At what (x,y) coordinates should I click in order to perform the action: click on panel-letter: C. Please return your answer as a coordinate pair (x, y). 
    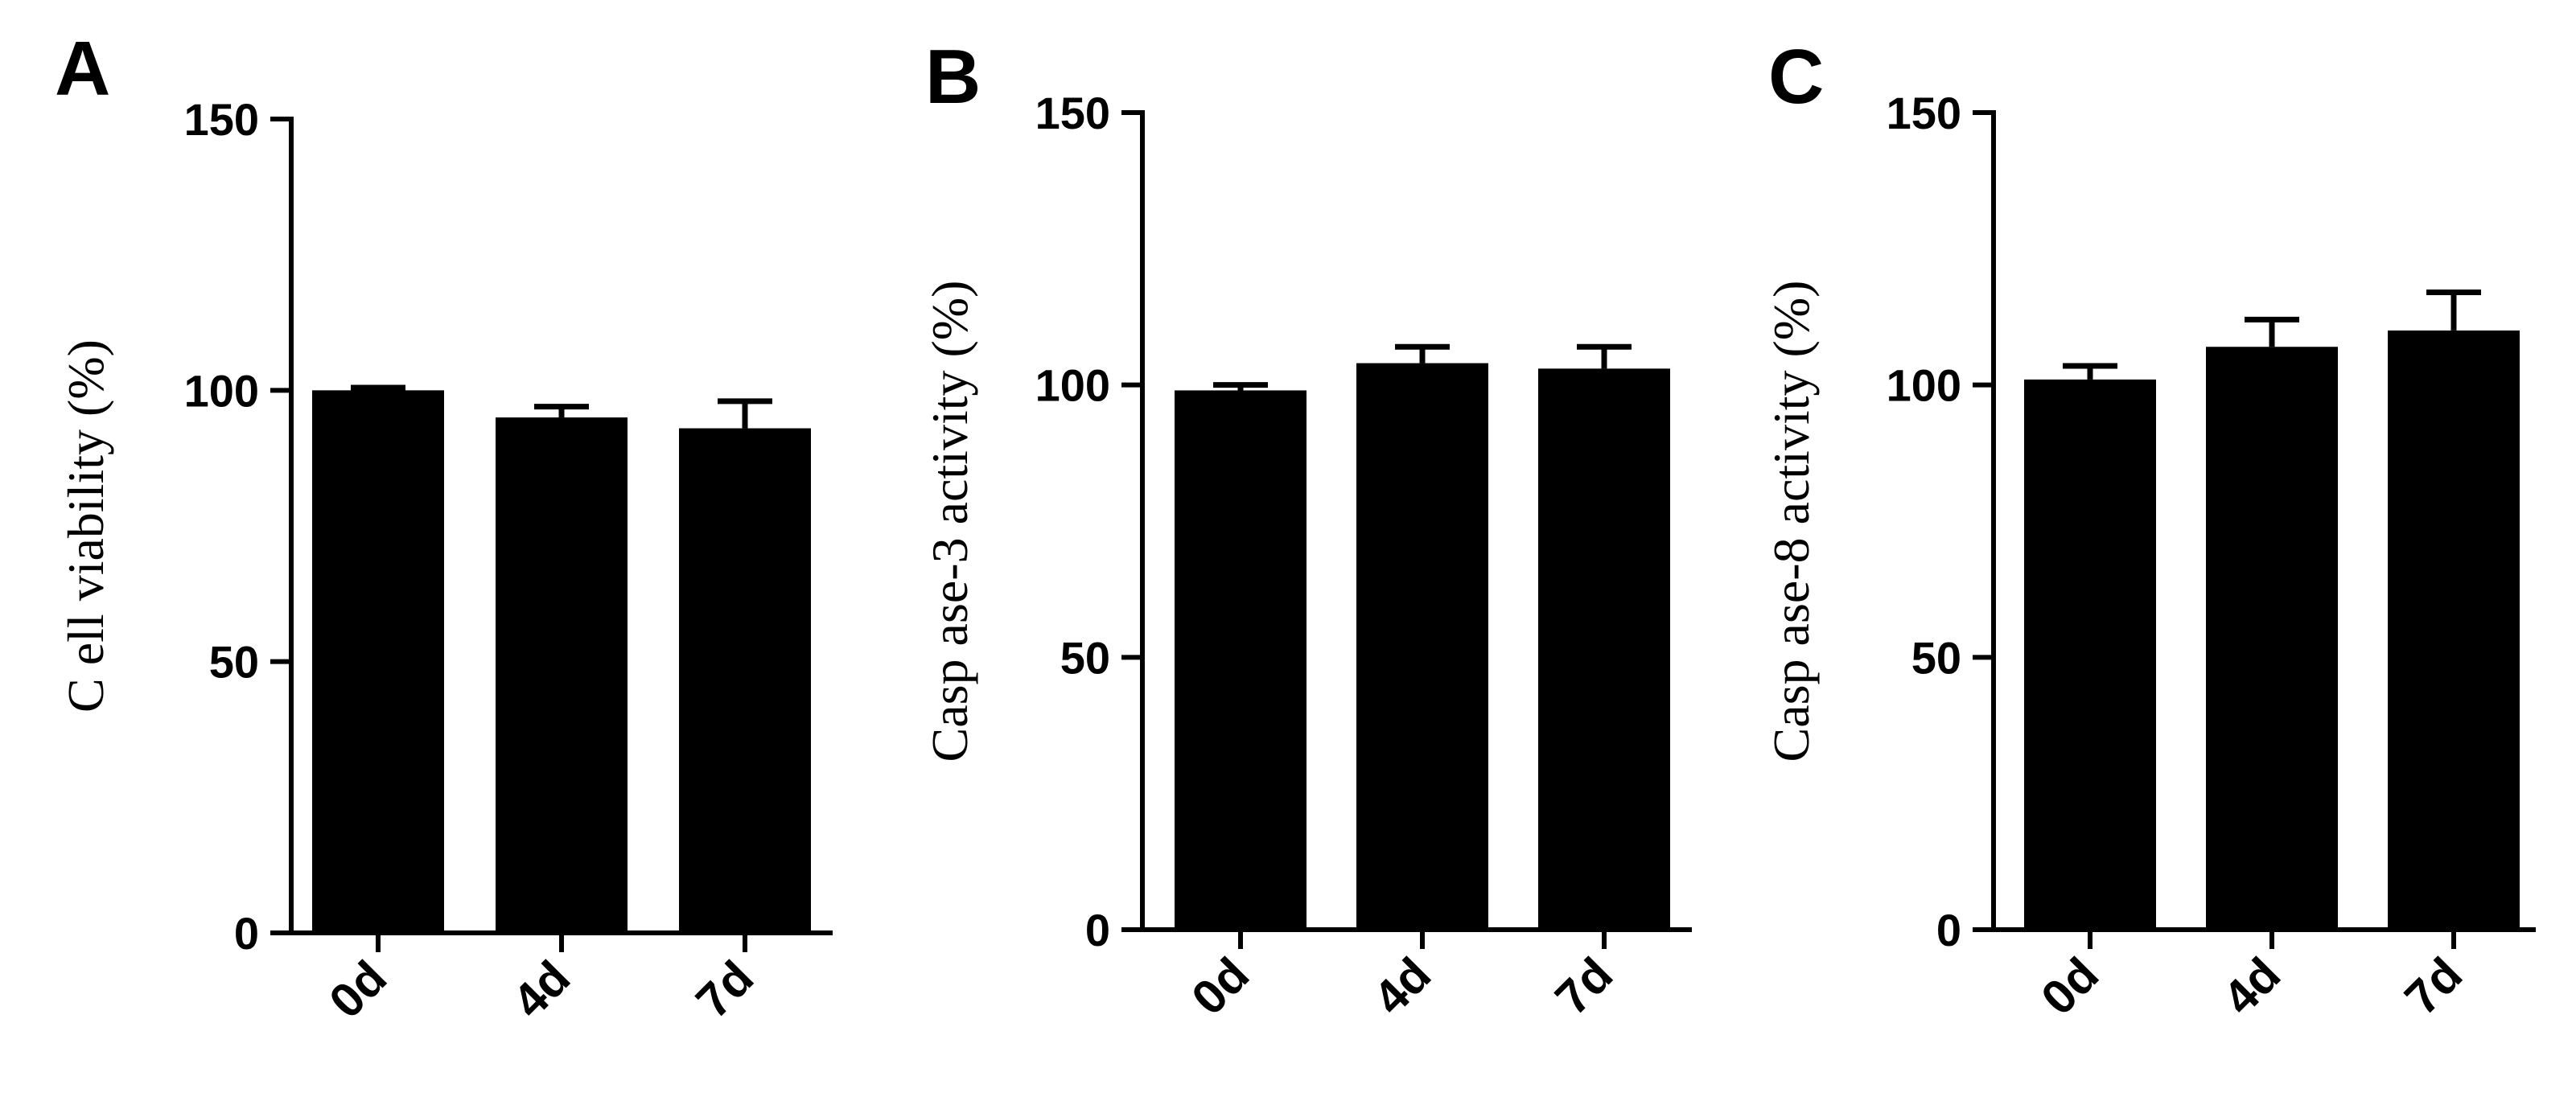
    Looking at the image, I should click on (1796, 77).